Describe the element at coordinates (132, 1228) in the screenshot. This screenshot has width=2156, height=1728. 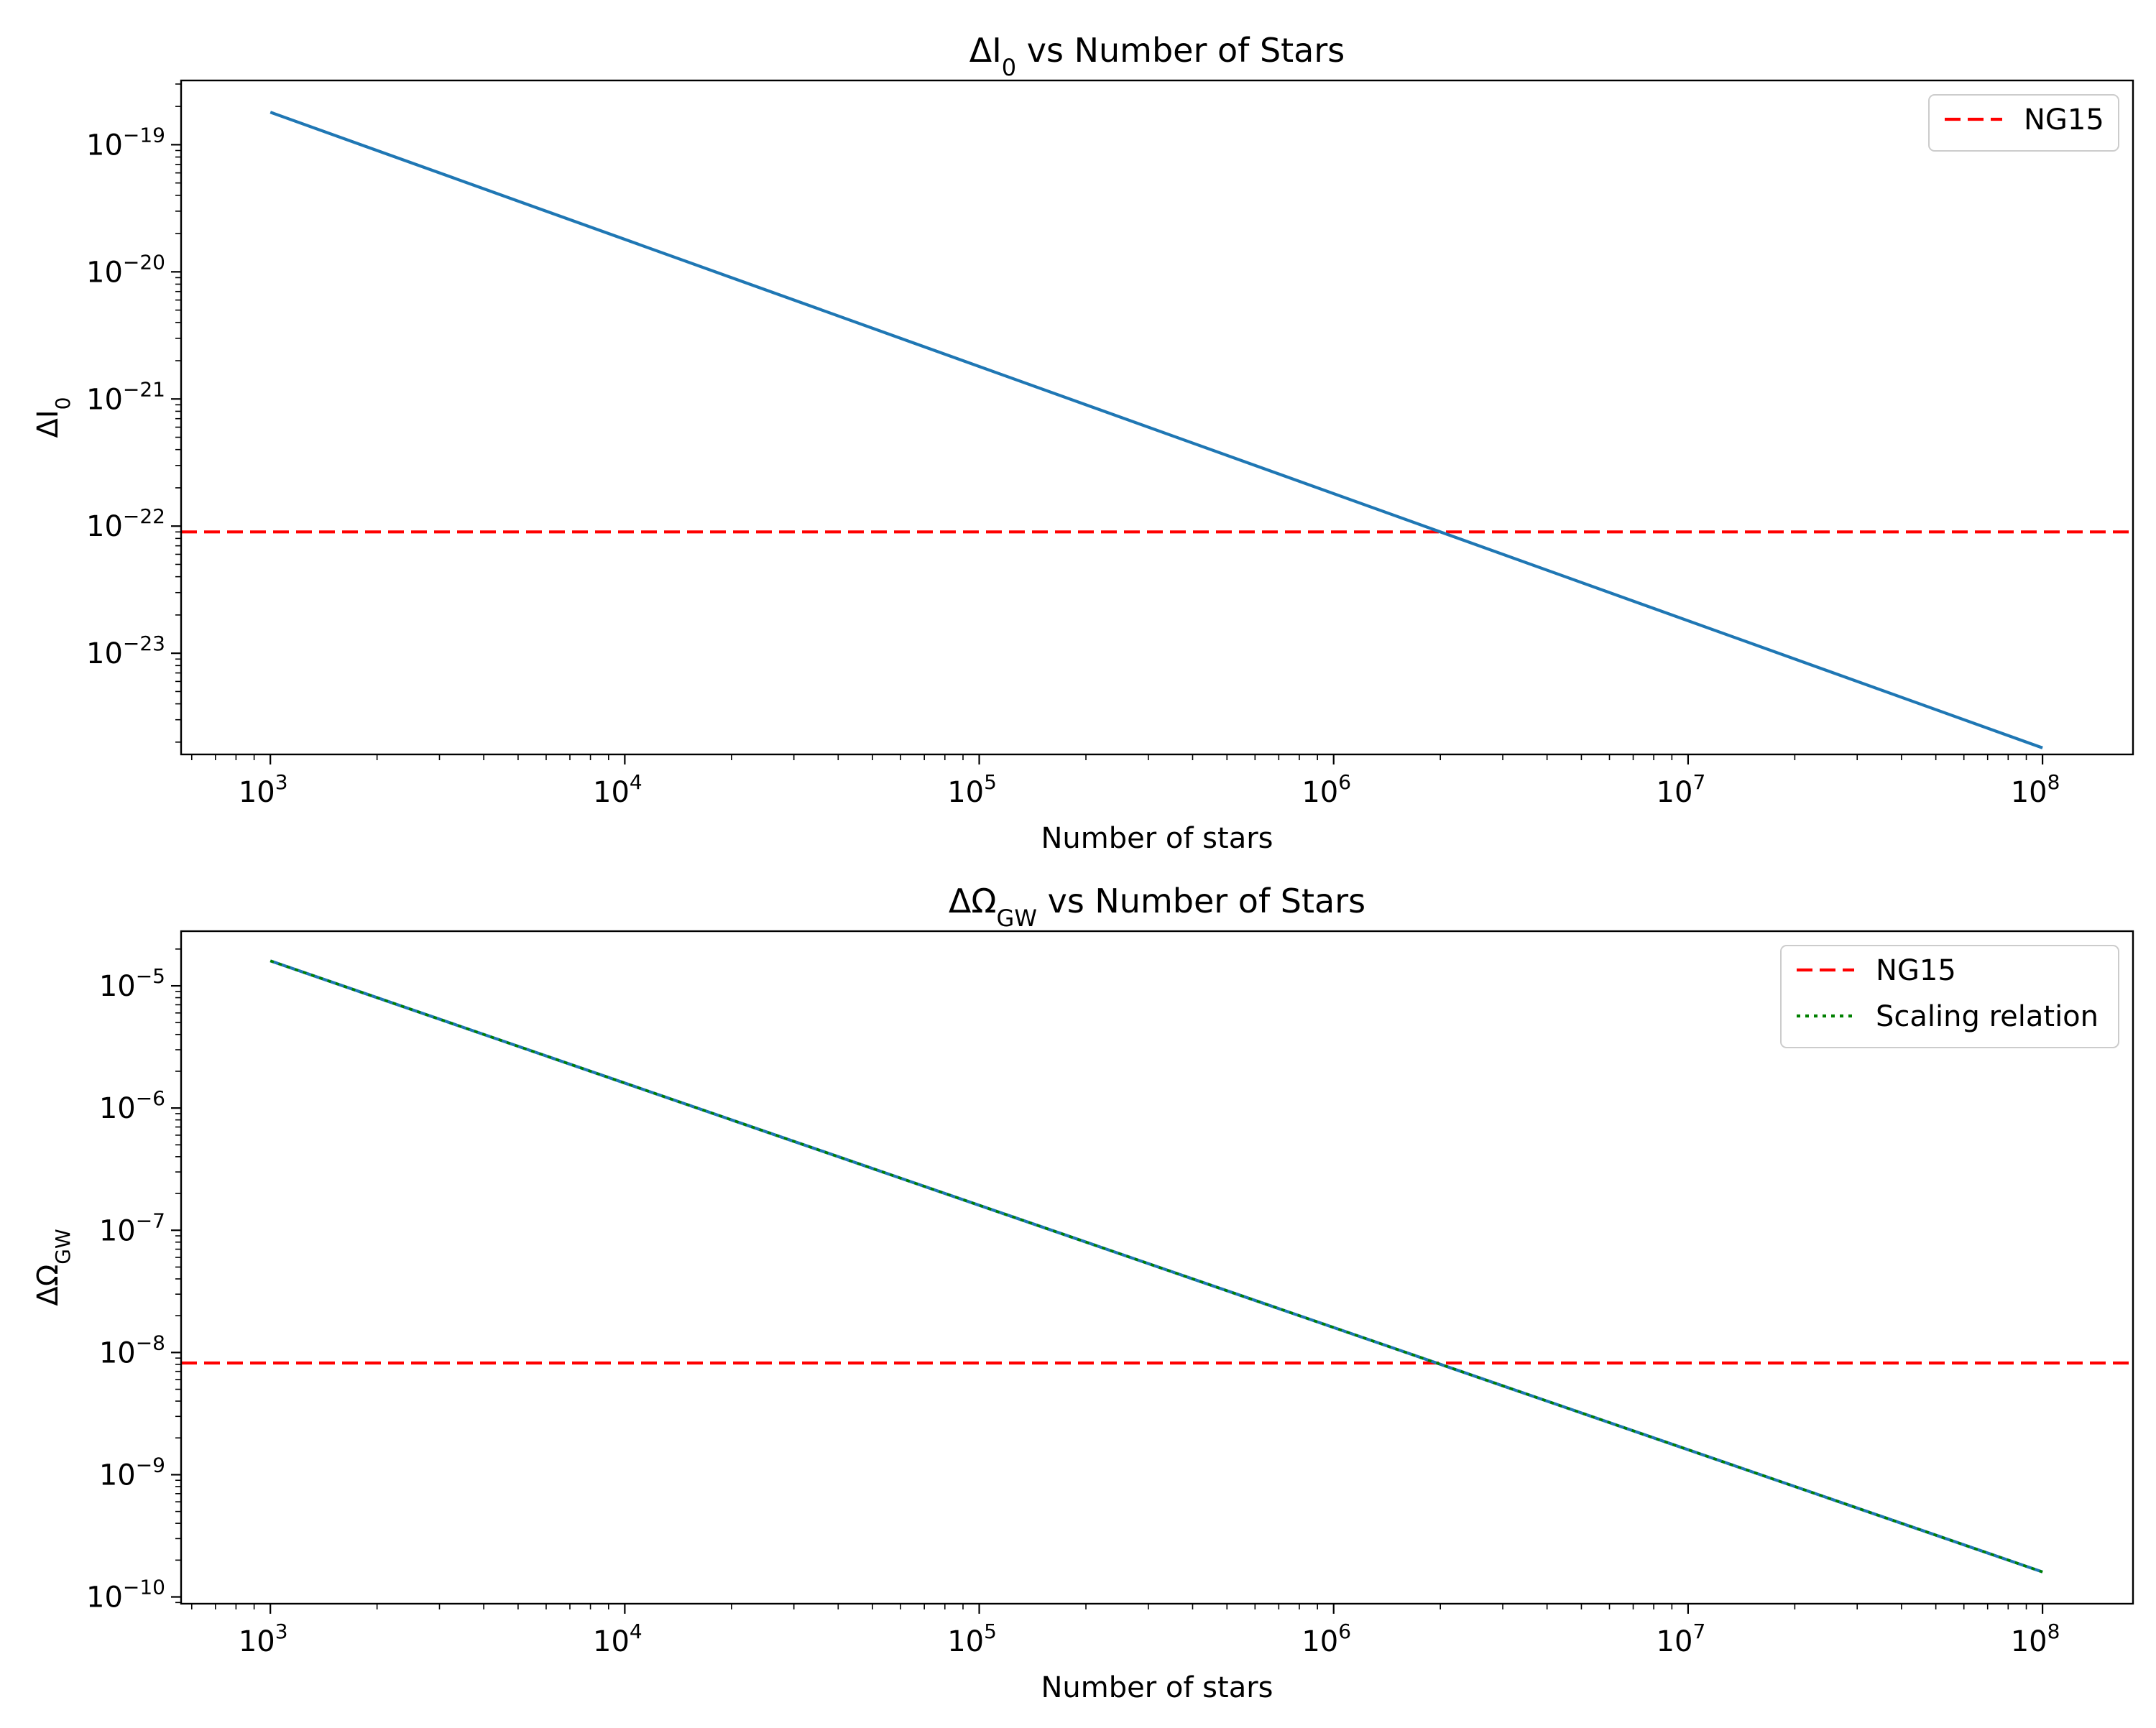
I see `panel-2-y-tick-label: 10⁻⁷` at that location.